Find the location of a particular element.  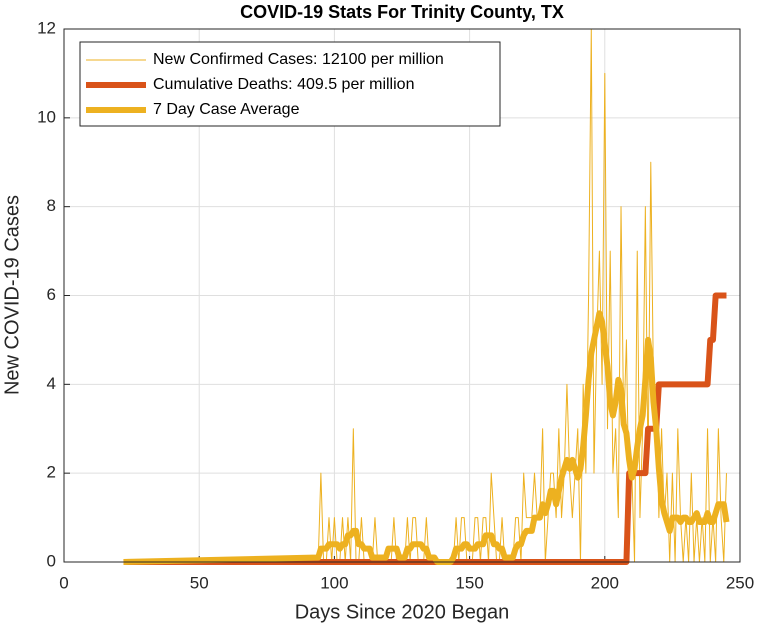

x-tick-label: 0 is located at coordinates (63, 582).